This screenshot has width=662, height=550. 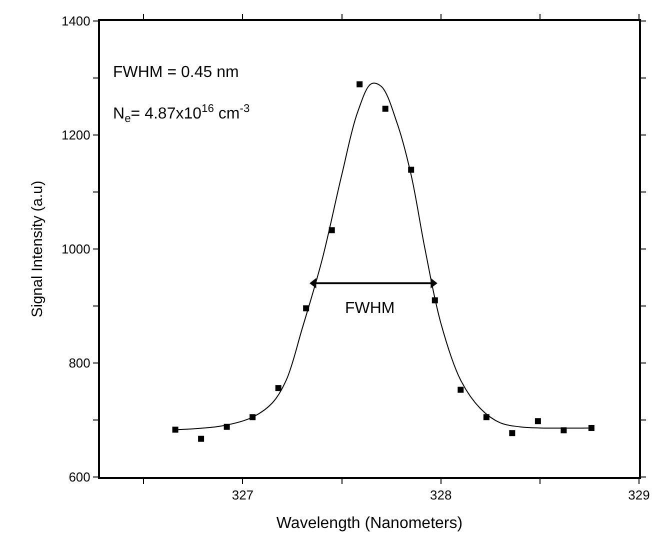 I want to click on x-tick-label: 327, so click(x=243, y=495).